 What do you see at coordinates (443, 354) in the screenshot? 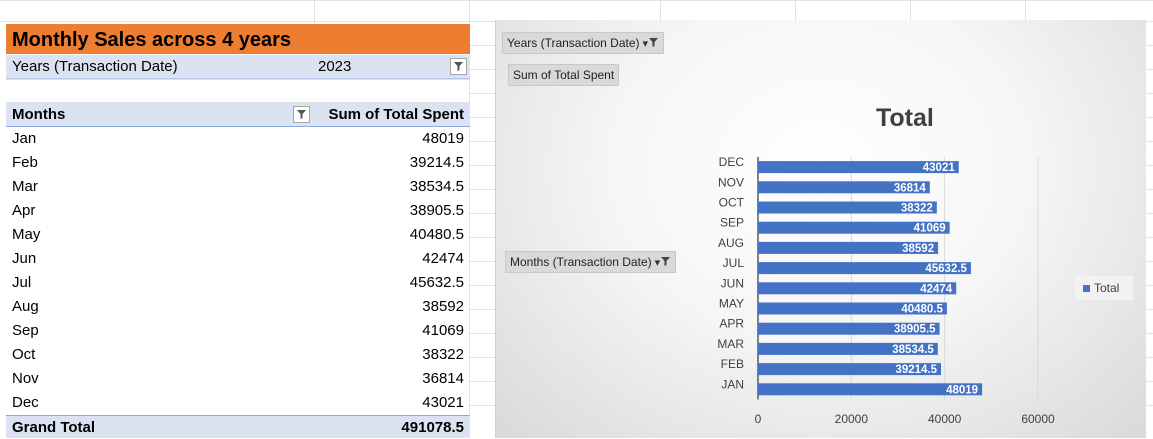
I see `value-cell: 38322` at bounding box center [443, 354].